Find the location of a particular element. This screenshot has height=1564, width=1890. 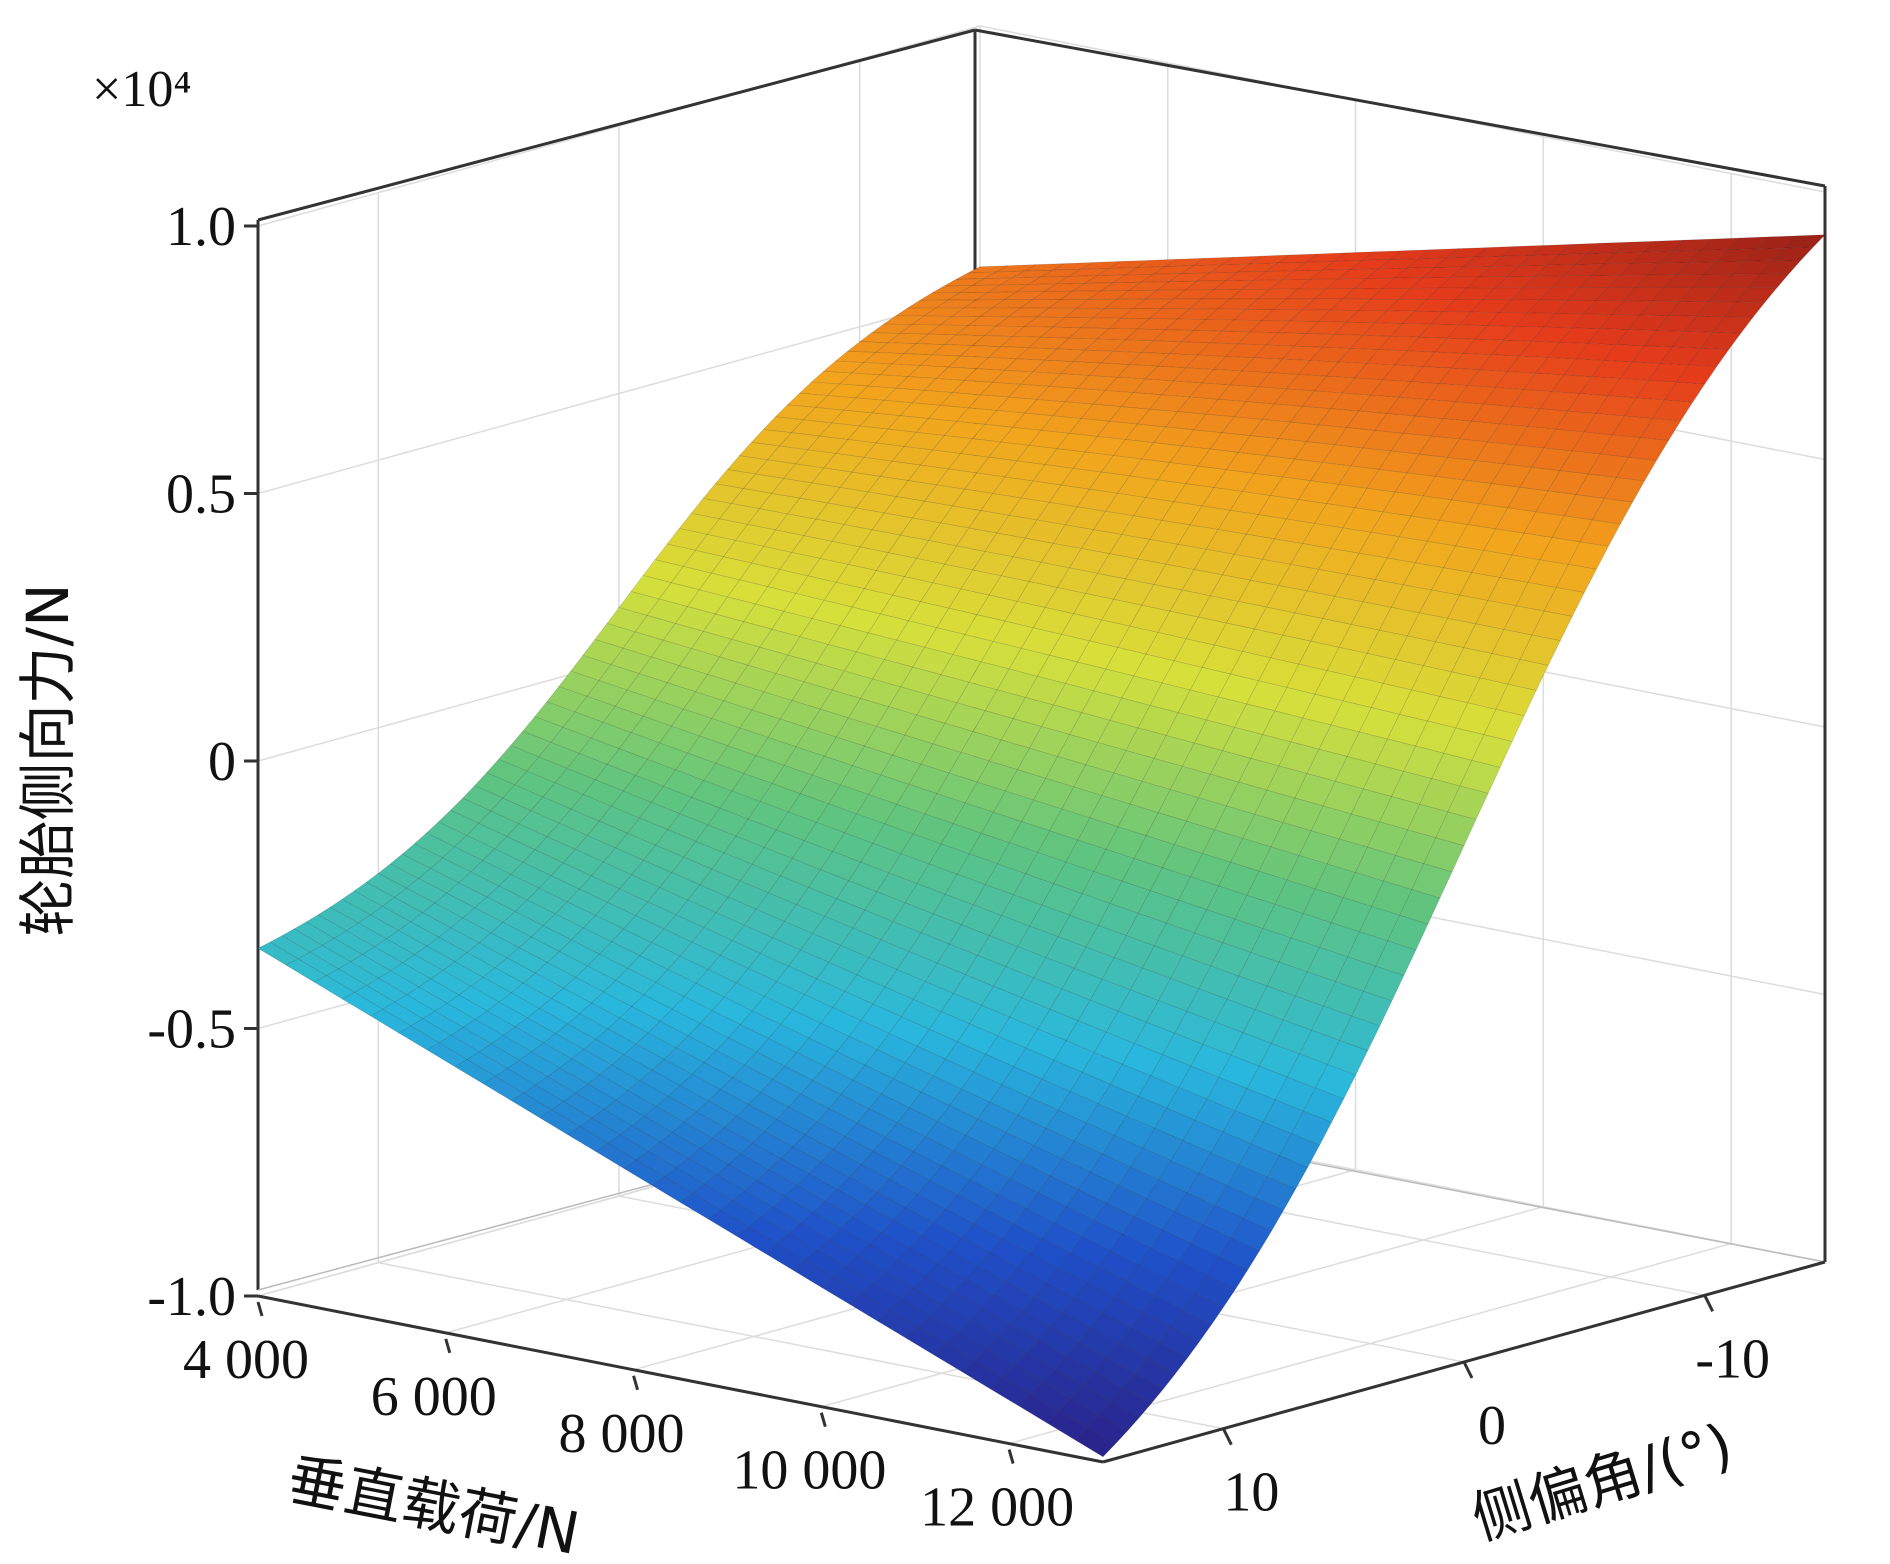

y-tick-label: -10 is located at coordinates (1732, 1359).